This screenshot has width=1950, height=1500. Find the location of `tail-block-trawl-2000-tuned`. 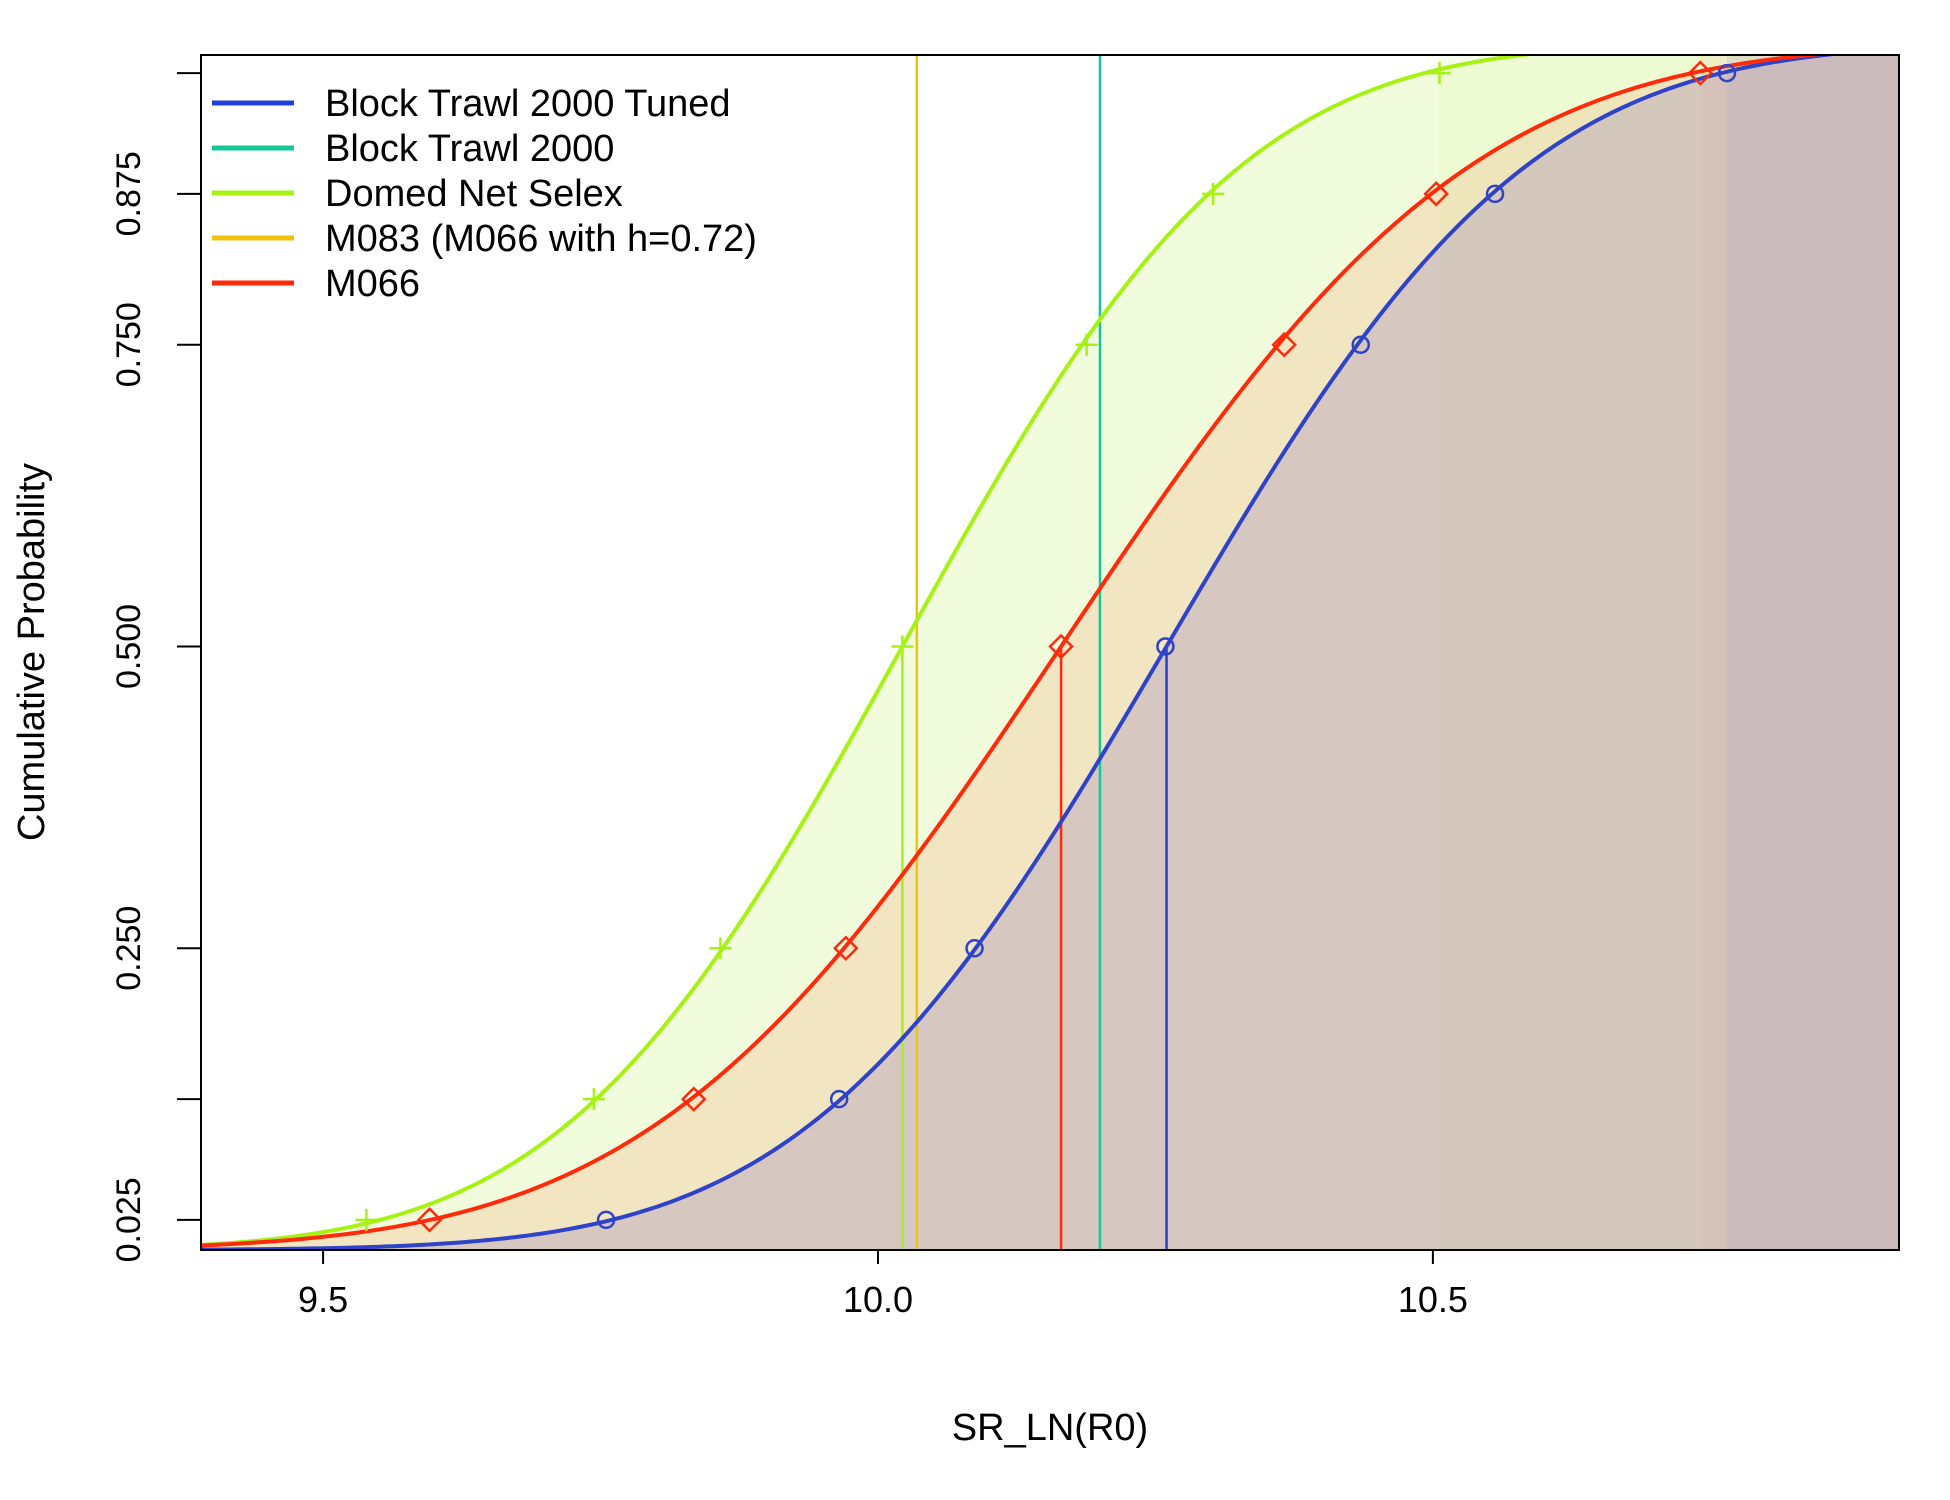

tail-block-trawl-2000-tuned is located at coordinates (1812, 652).